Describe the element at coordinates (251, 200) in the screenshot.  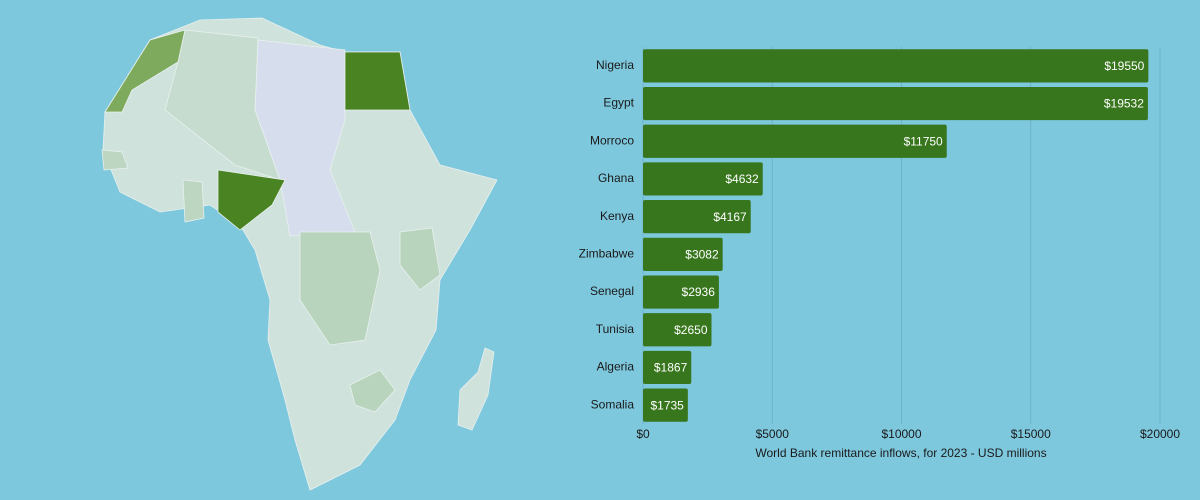
I see `nigeria` at that location.